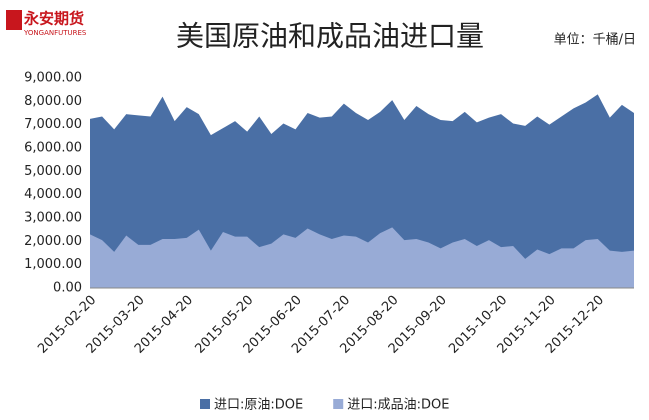 This screenshot has width=649, height=420. What do you see at coordinates (330, 36) in the screenshot?
I see `chart-title: 美国原油和成品油进口量` at bounding box center [330, 36].